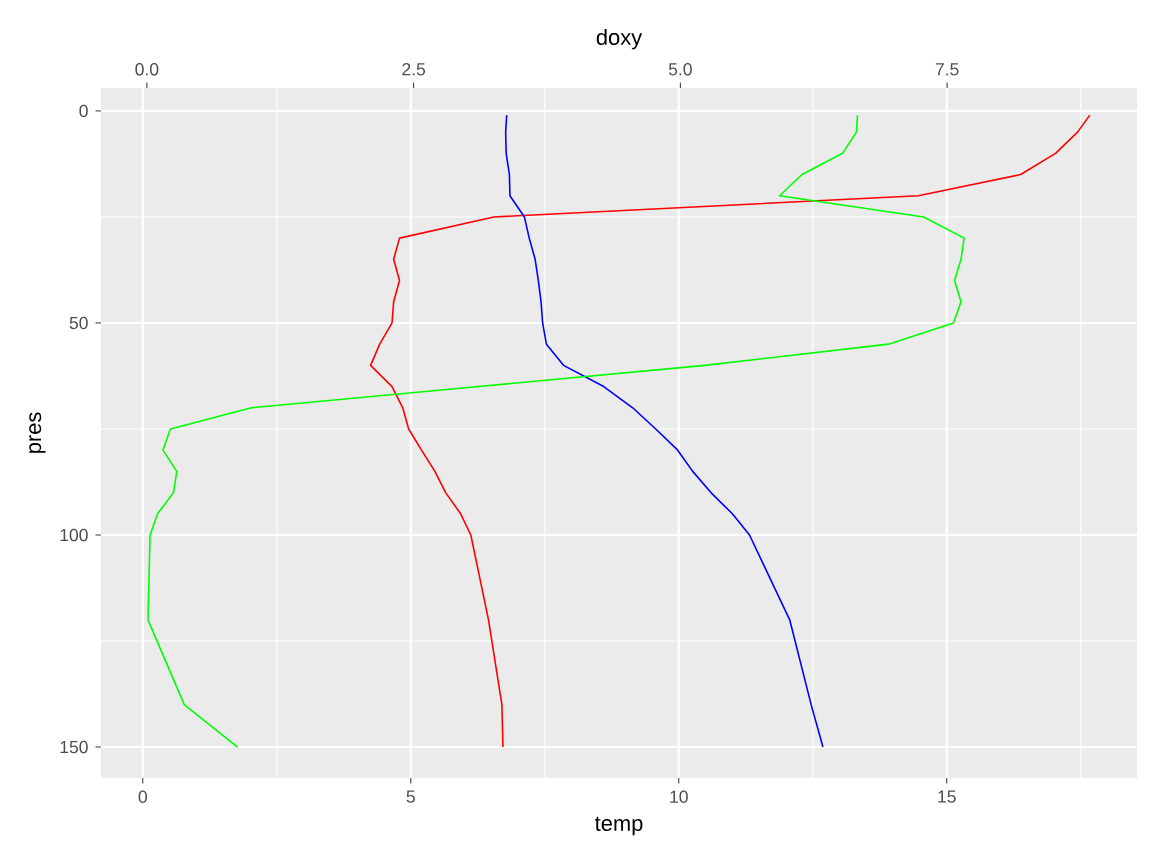 The width and height of the screenshot is (1152, 864). What do you see at coordinates (680, 69) in the screenshot?
I see `x2-tick-label: 5.0` at bounding box center [680, 69].